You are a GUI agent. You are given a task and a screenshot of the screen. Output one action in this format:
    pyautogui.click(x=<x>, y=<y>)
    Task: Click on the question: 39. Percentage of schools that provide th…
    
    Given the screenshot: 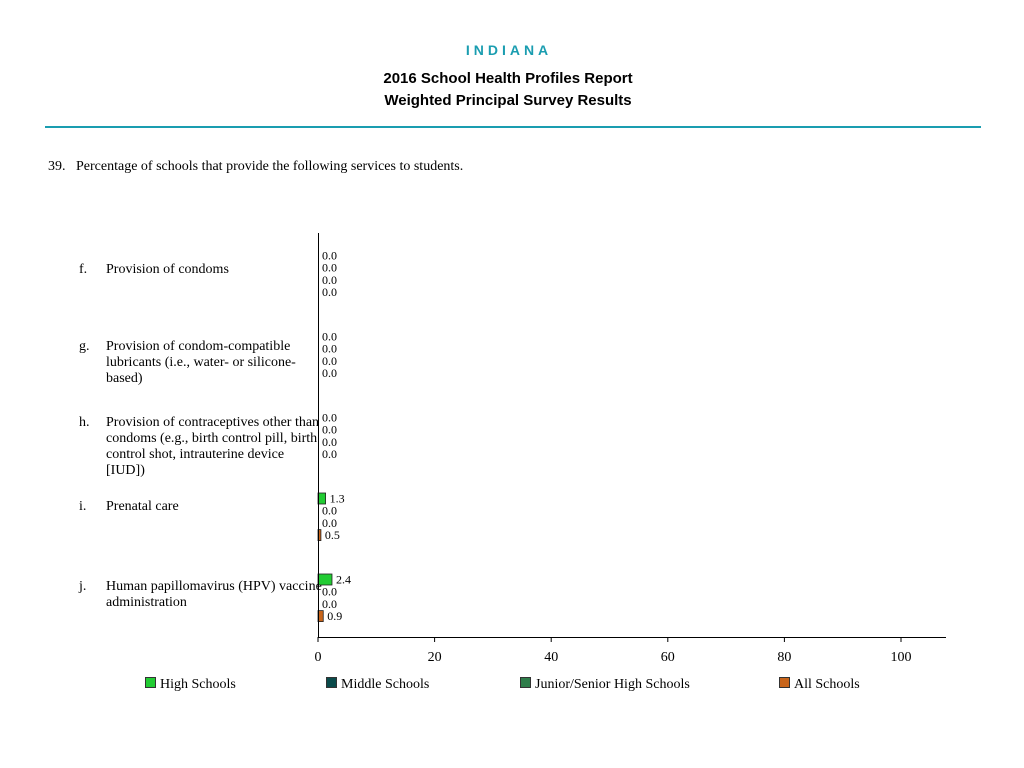 What is the action you would take?
    pyautogui.click(x=255, y=167)
    